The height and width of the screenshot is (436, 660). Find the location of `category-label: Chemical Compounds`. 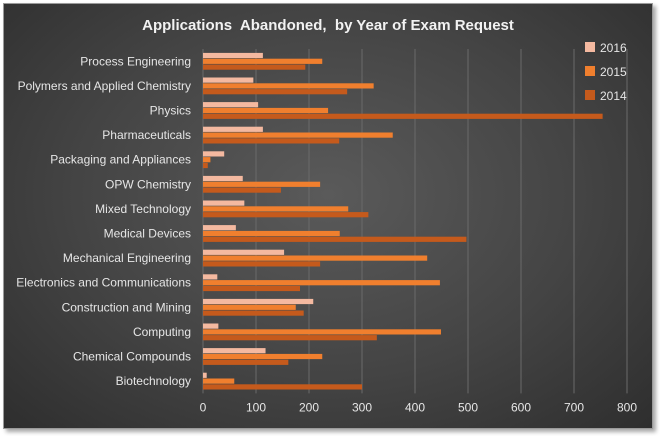

category-label: Chemical Compounds is located at coordinates (132, 357).